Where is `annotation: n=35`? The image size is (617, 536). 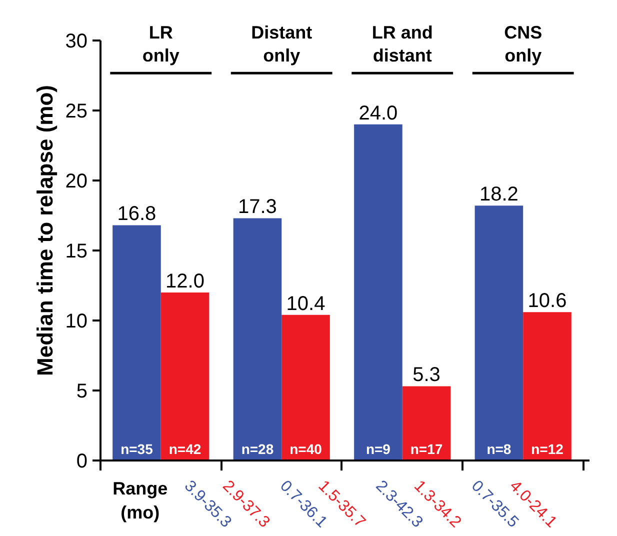 annotation: n=35 is located at coordinates (137, 449).